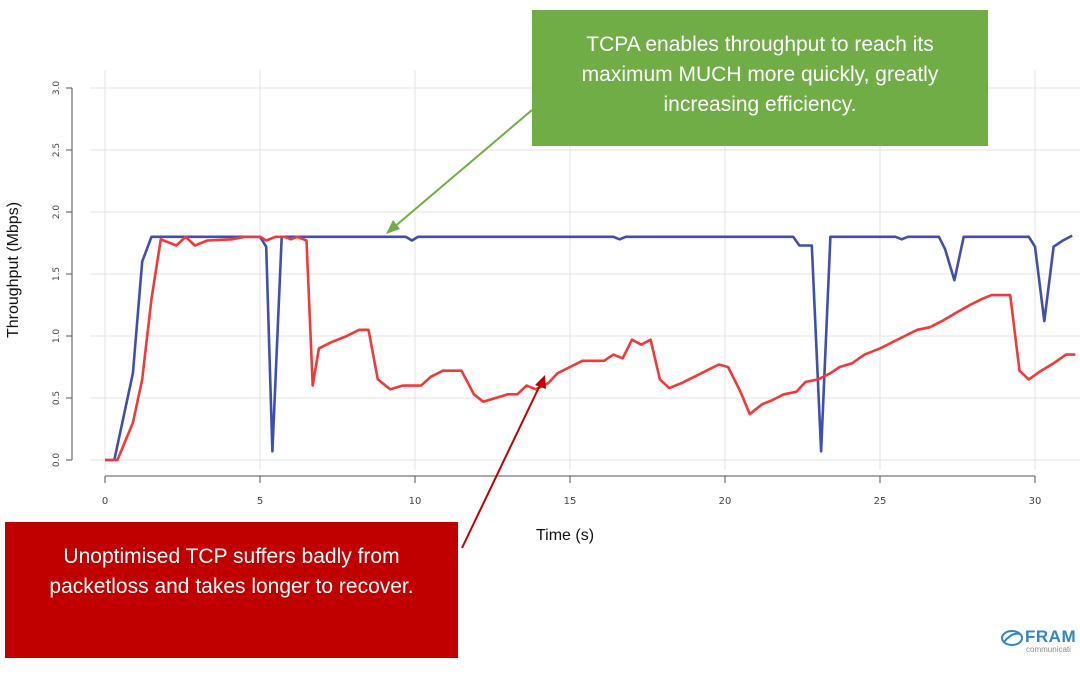 Image resolution: width=1080 pixels, height=675 pixels. Describe the element at coordinates (565, 535) in the screenshot. I see `x-axis-label: Time (s)` at that location.